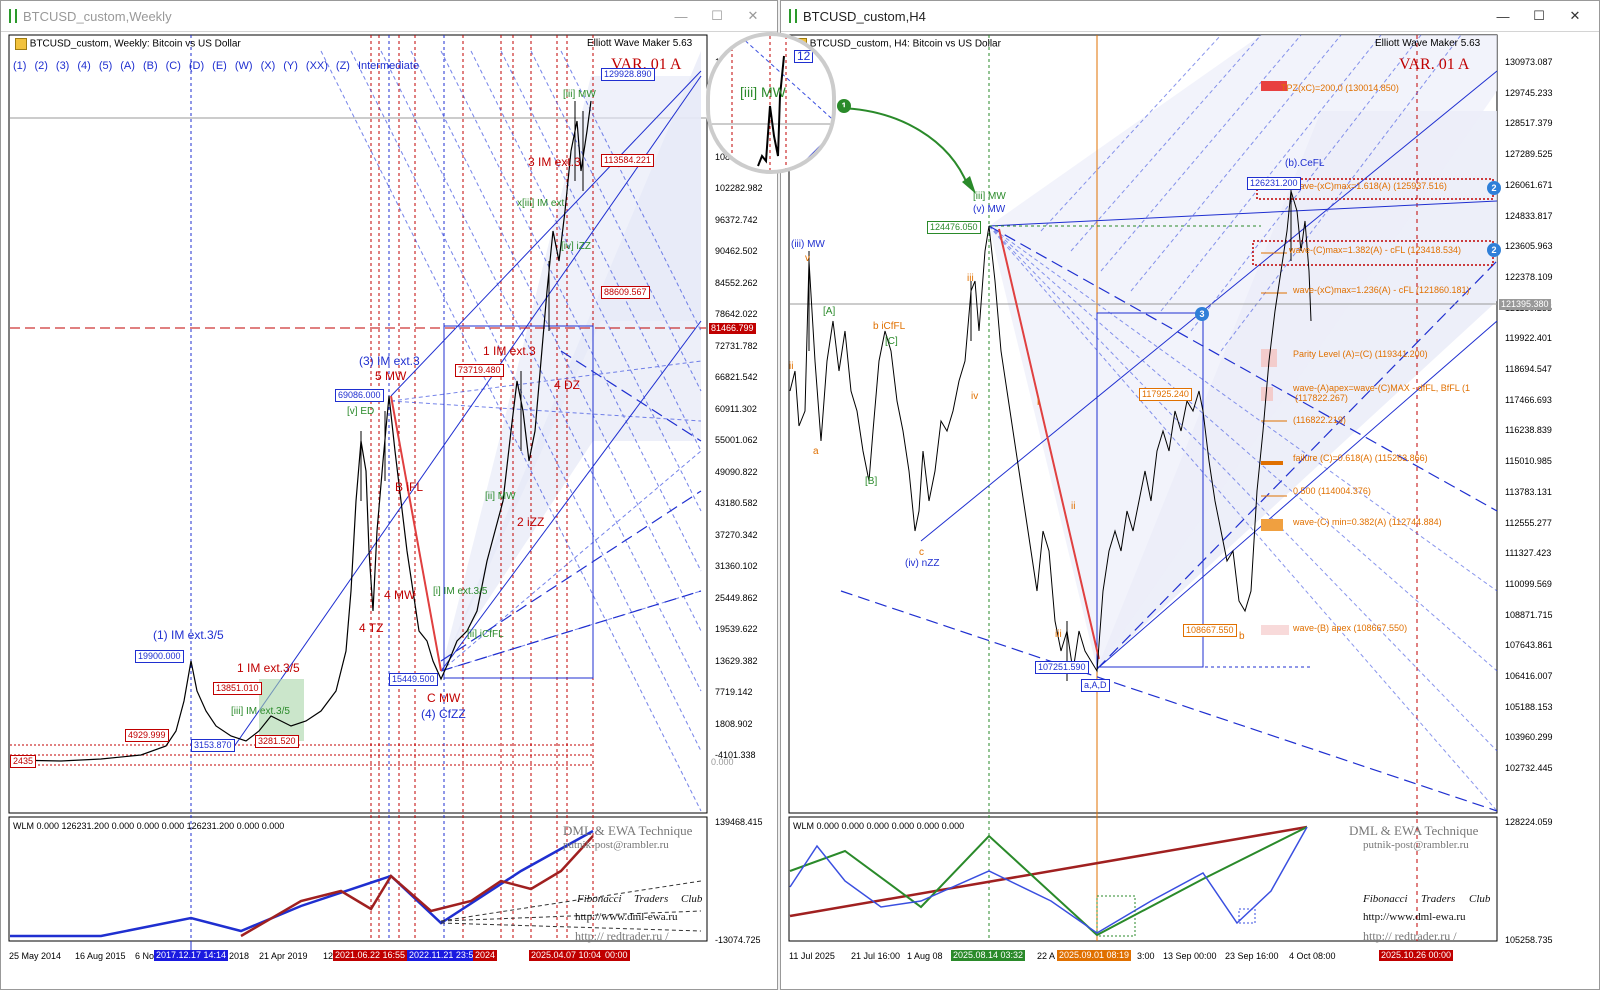 This screenshot has height=990, width=1600. Describe the element at coordinates (500, 496) in the screenshot. I see `wave-label: [ii] MW` at that location.